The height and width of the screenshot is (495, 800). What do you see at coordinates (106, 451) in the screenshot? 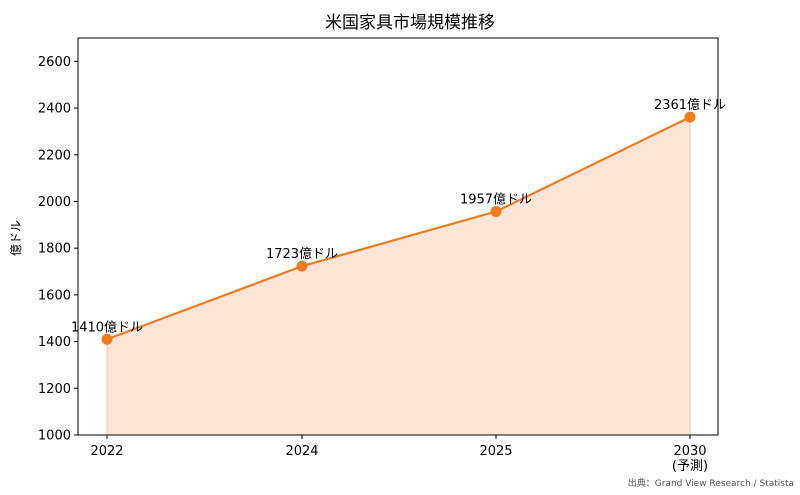
I see `x-tick-label: 2022` at bounding box center [106, 451].